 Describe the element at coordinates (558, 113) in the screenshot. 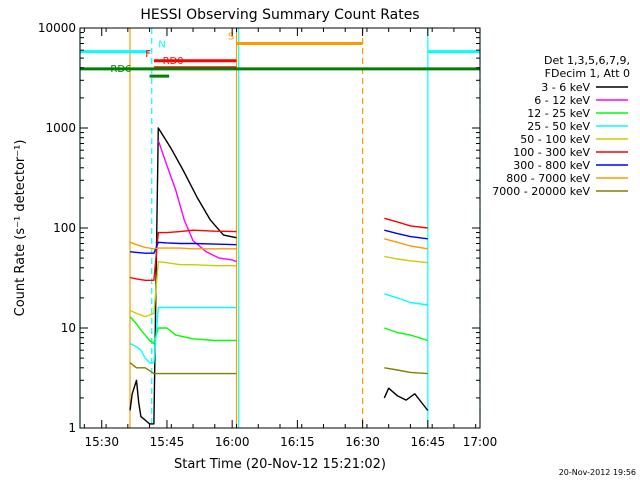

I see `legend-label-2: 12 - 25 keV` at that location.